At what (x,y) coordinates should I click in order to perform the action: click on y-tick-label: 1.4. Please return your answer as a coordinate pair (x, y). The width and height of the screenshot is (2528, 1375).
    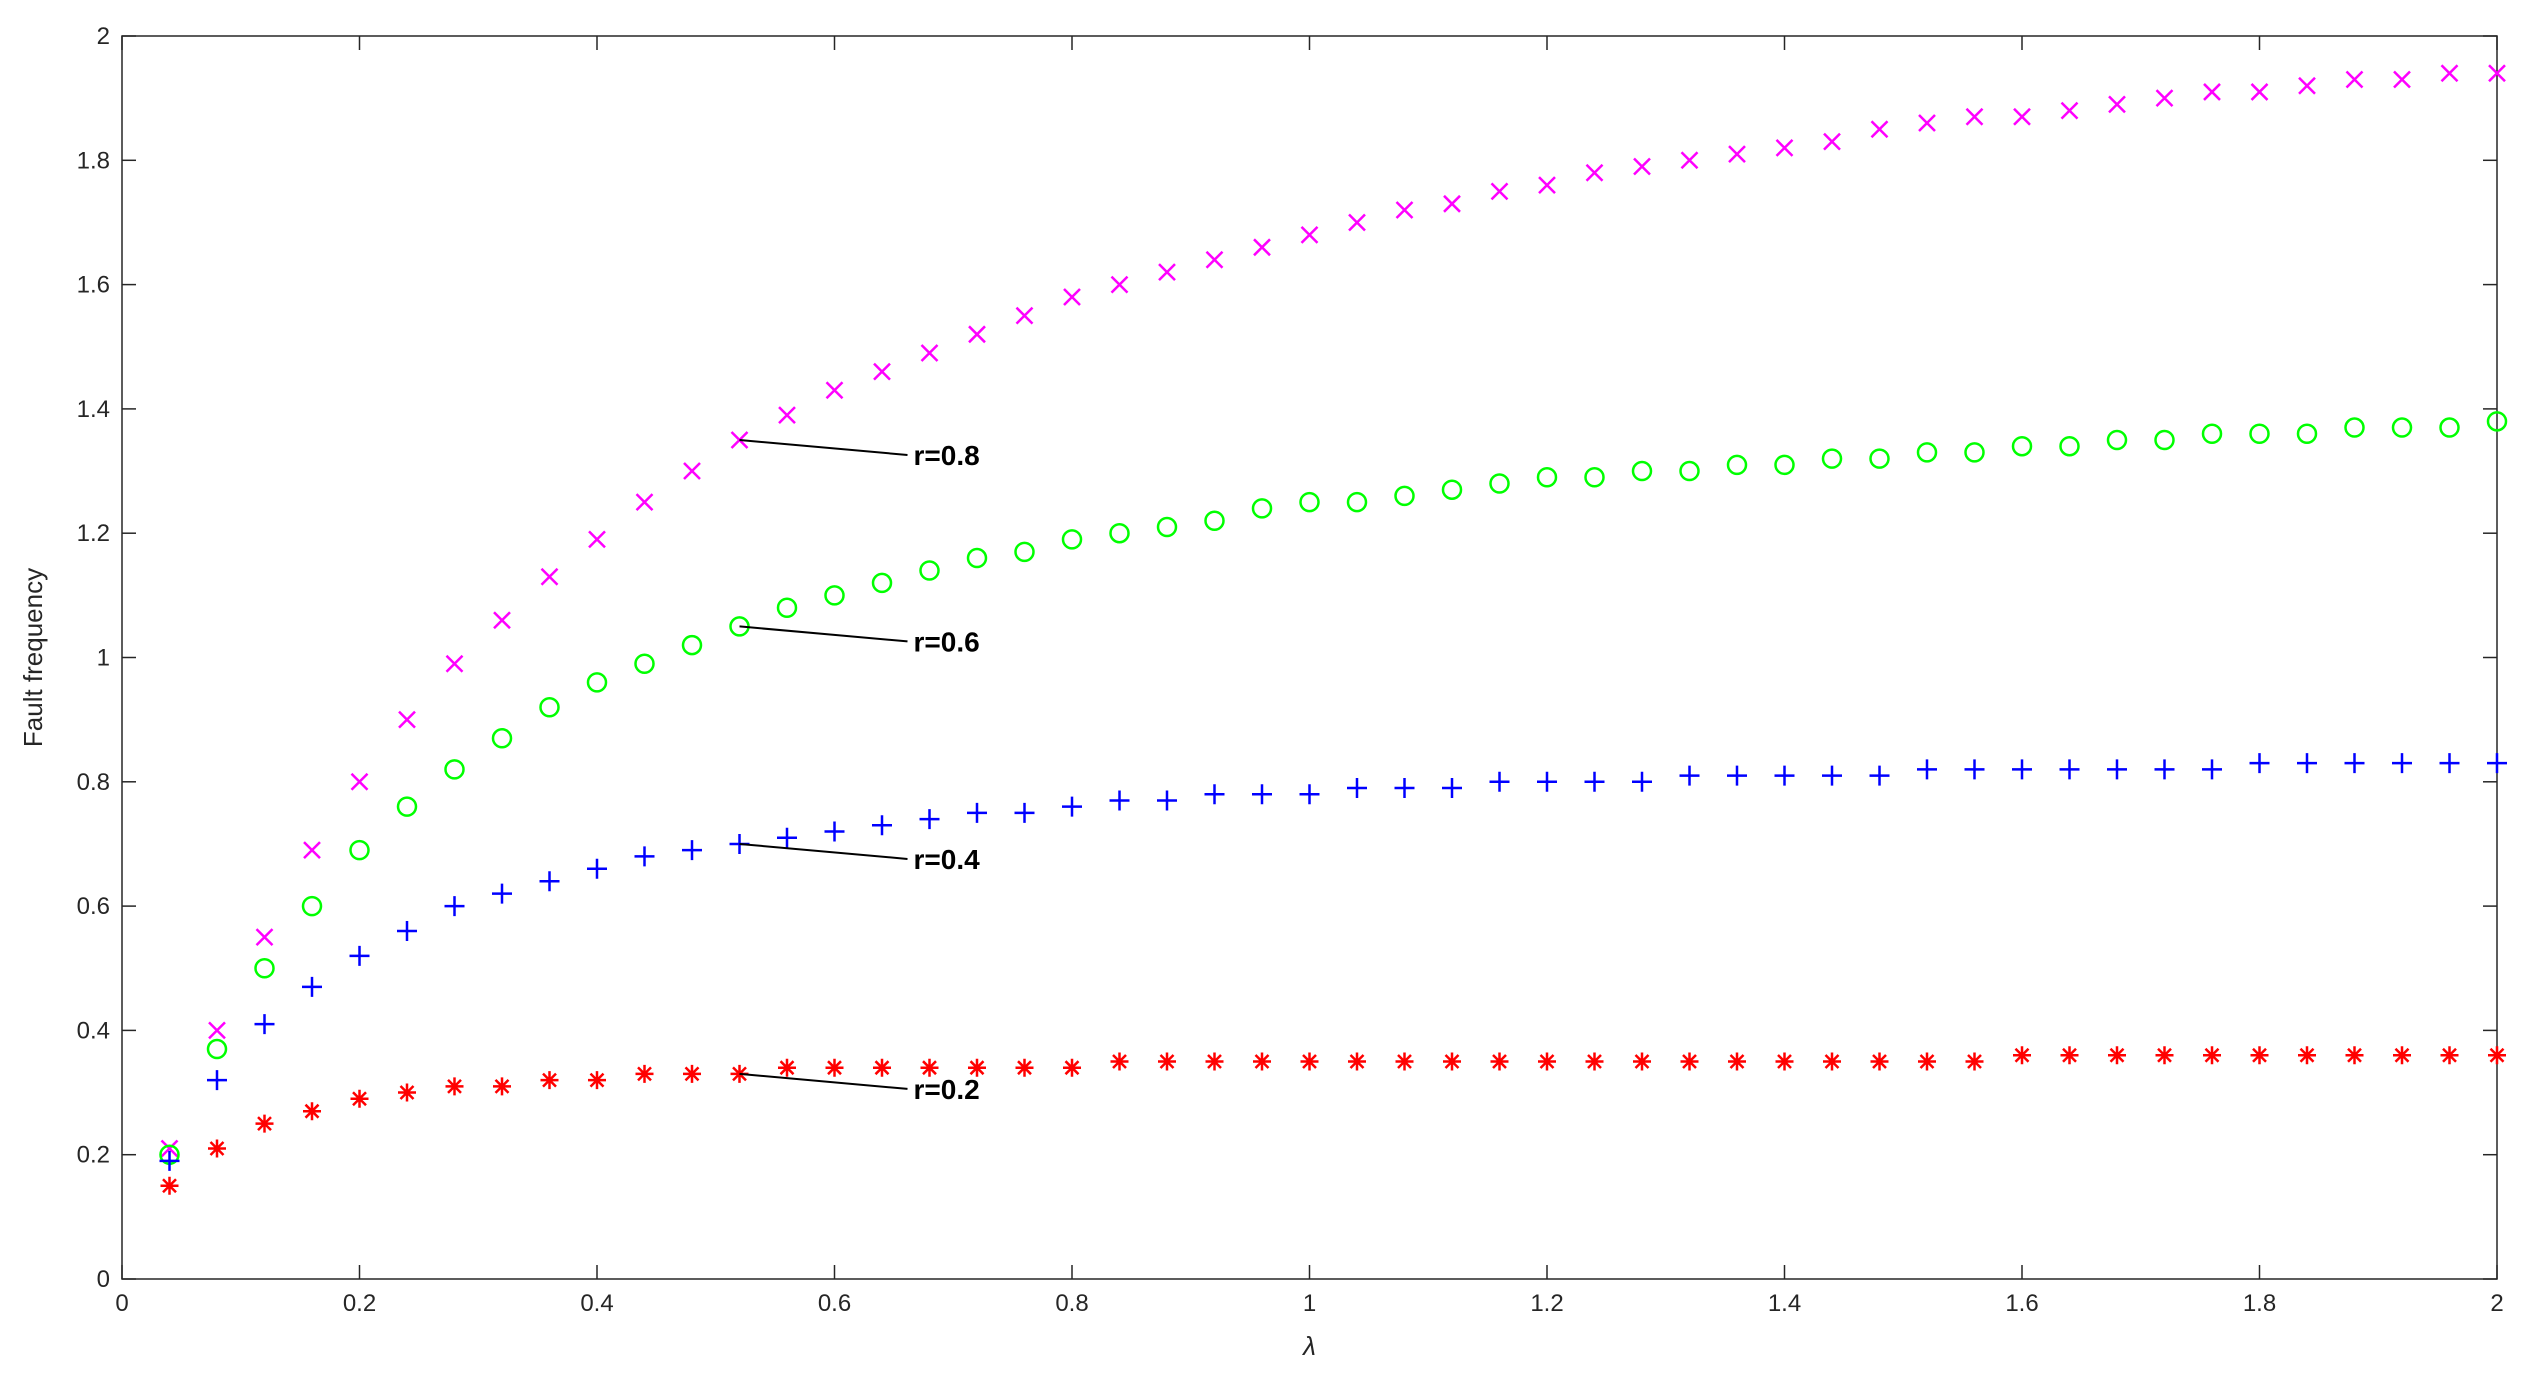
    Looking at the image, I should click on (93, 409).